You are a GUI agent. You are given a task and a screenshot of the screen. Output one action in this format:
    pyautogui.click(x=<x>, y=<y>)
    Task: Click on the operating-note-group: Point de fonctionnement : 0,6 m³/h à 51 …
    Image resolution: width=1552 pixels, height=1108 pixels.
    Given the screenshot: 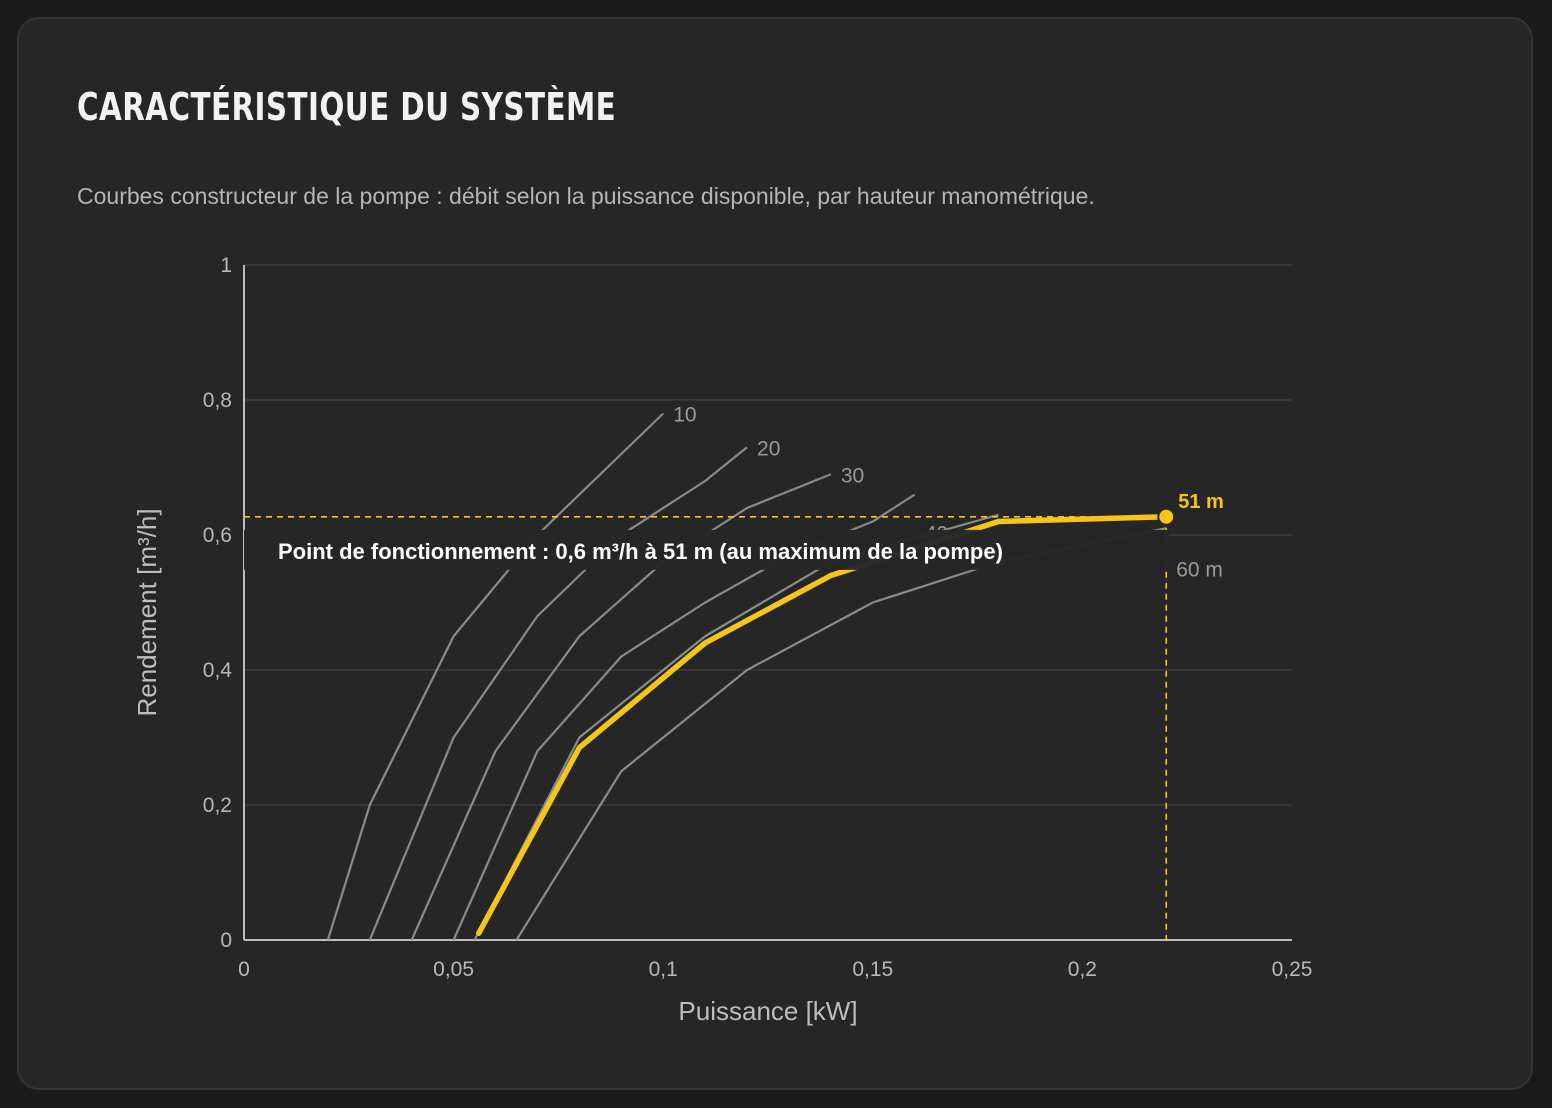 What is the action you would take?
    pyautogui.click(x=706, y=549)
    